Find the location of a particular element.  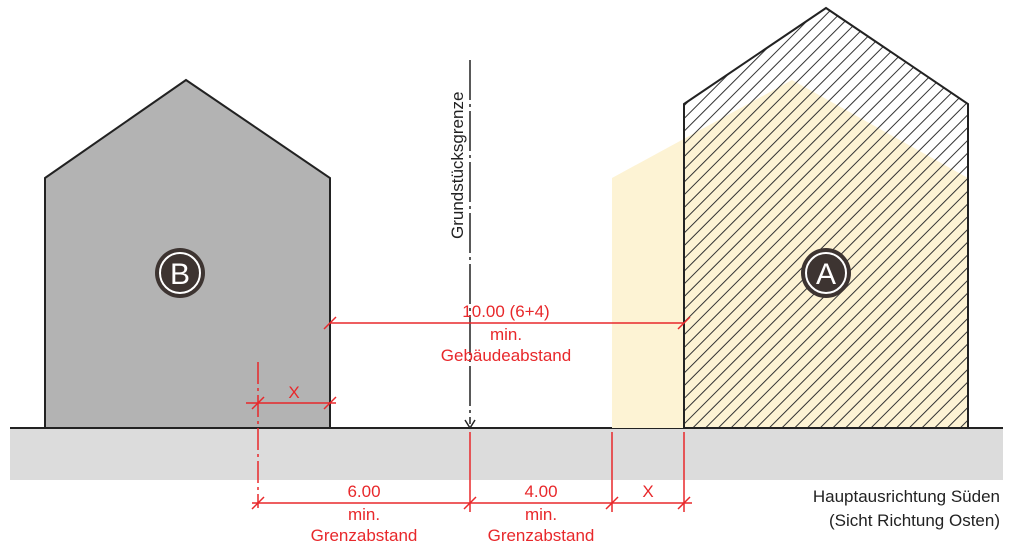

lower-dimension-line is located at coordinates (471, 503).